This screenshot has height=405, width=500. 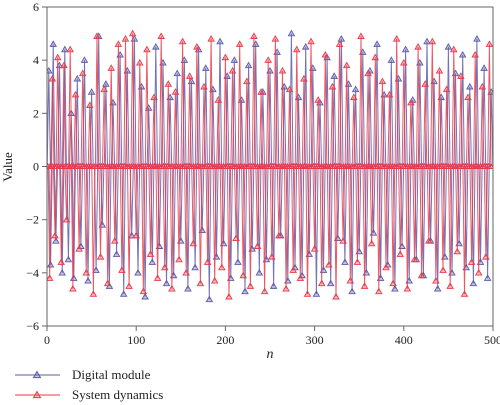 What do you see at coordinates (37, 394) in the screenshot?
I see `legend-marker` at bounding box center [37, 394].